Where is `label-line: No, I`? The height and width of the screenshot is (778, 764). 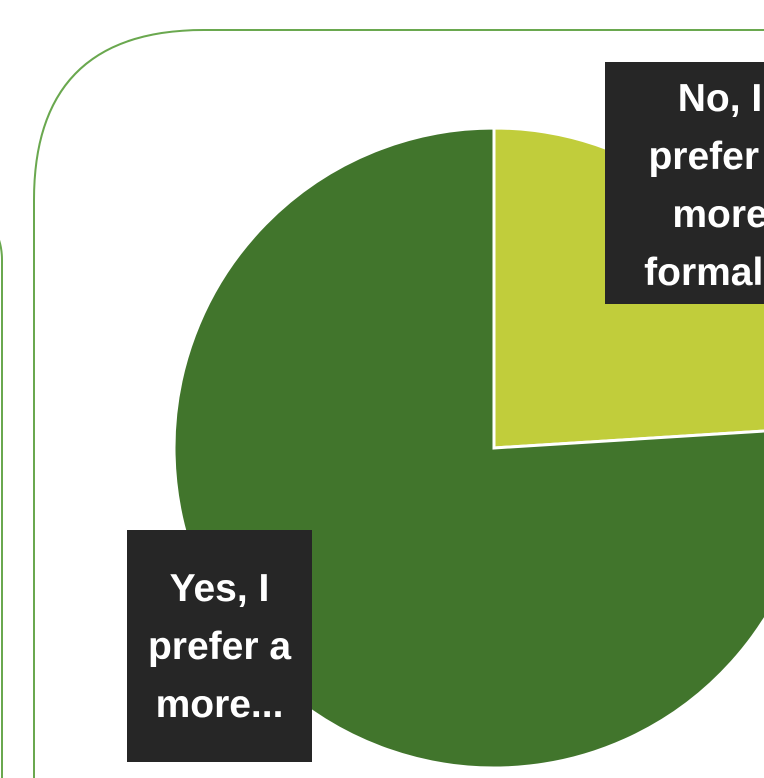 label-line: No, I is located at coordinates (720, 98).